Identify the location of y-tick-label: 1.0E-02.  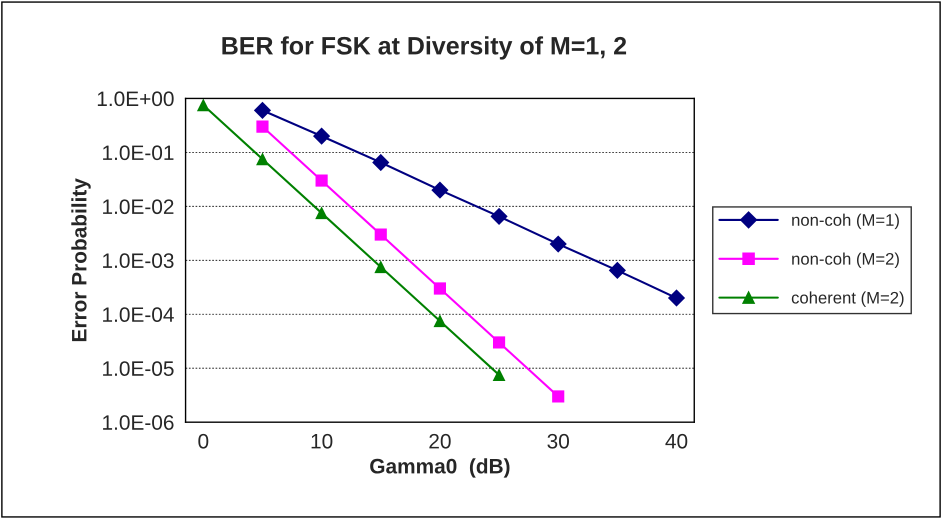
(138, 206).